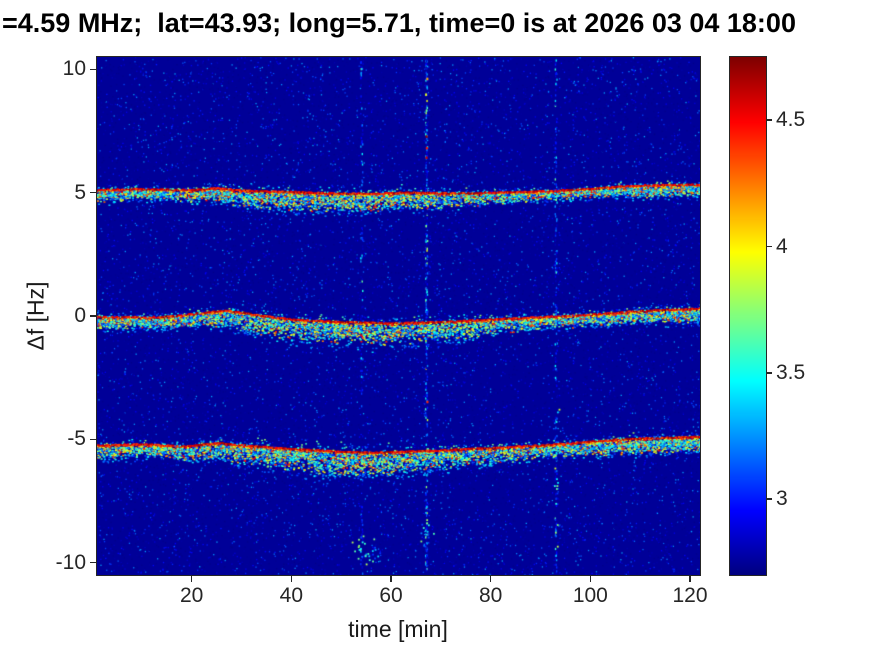 This screenshot has width=875, height=656. What do you see at coordinates (590, 595) in the screenshot?
I see `x-tick-label: 100` at bounding box center [590, 595].